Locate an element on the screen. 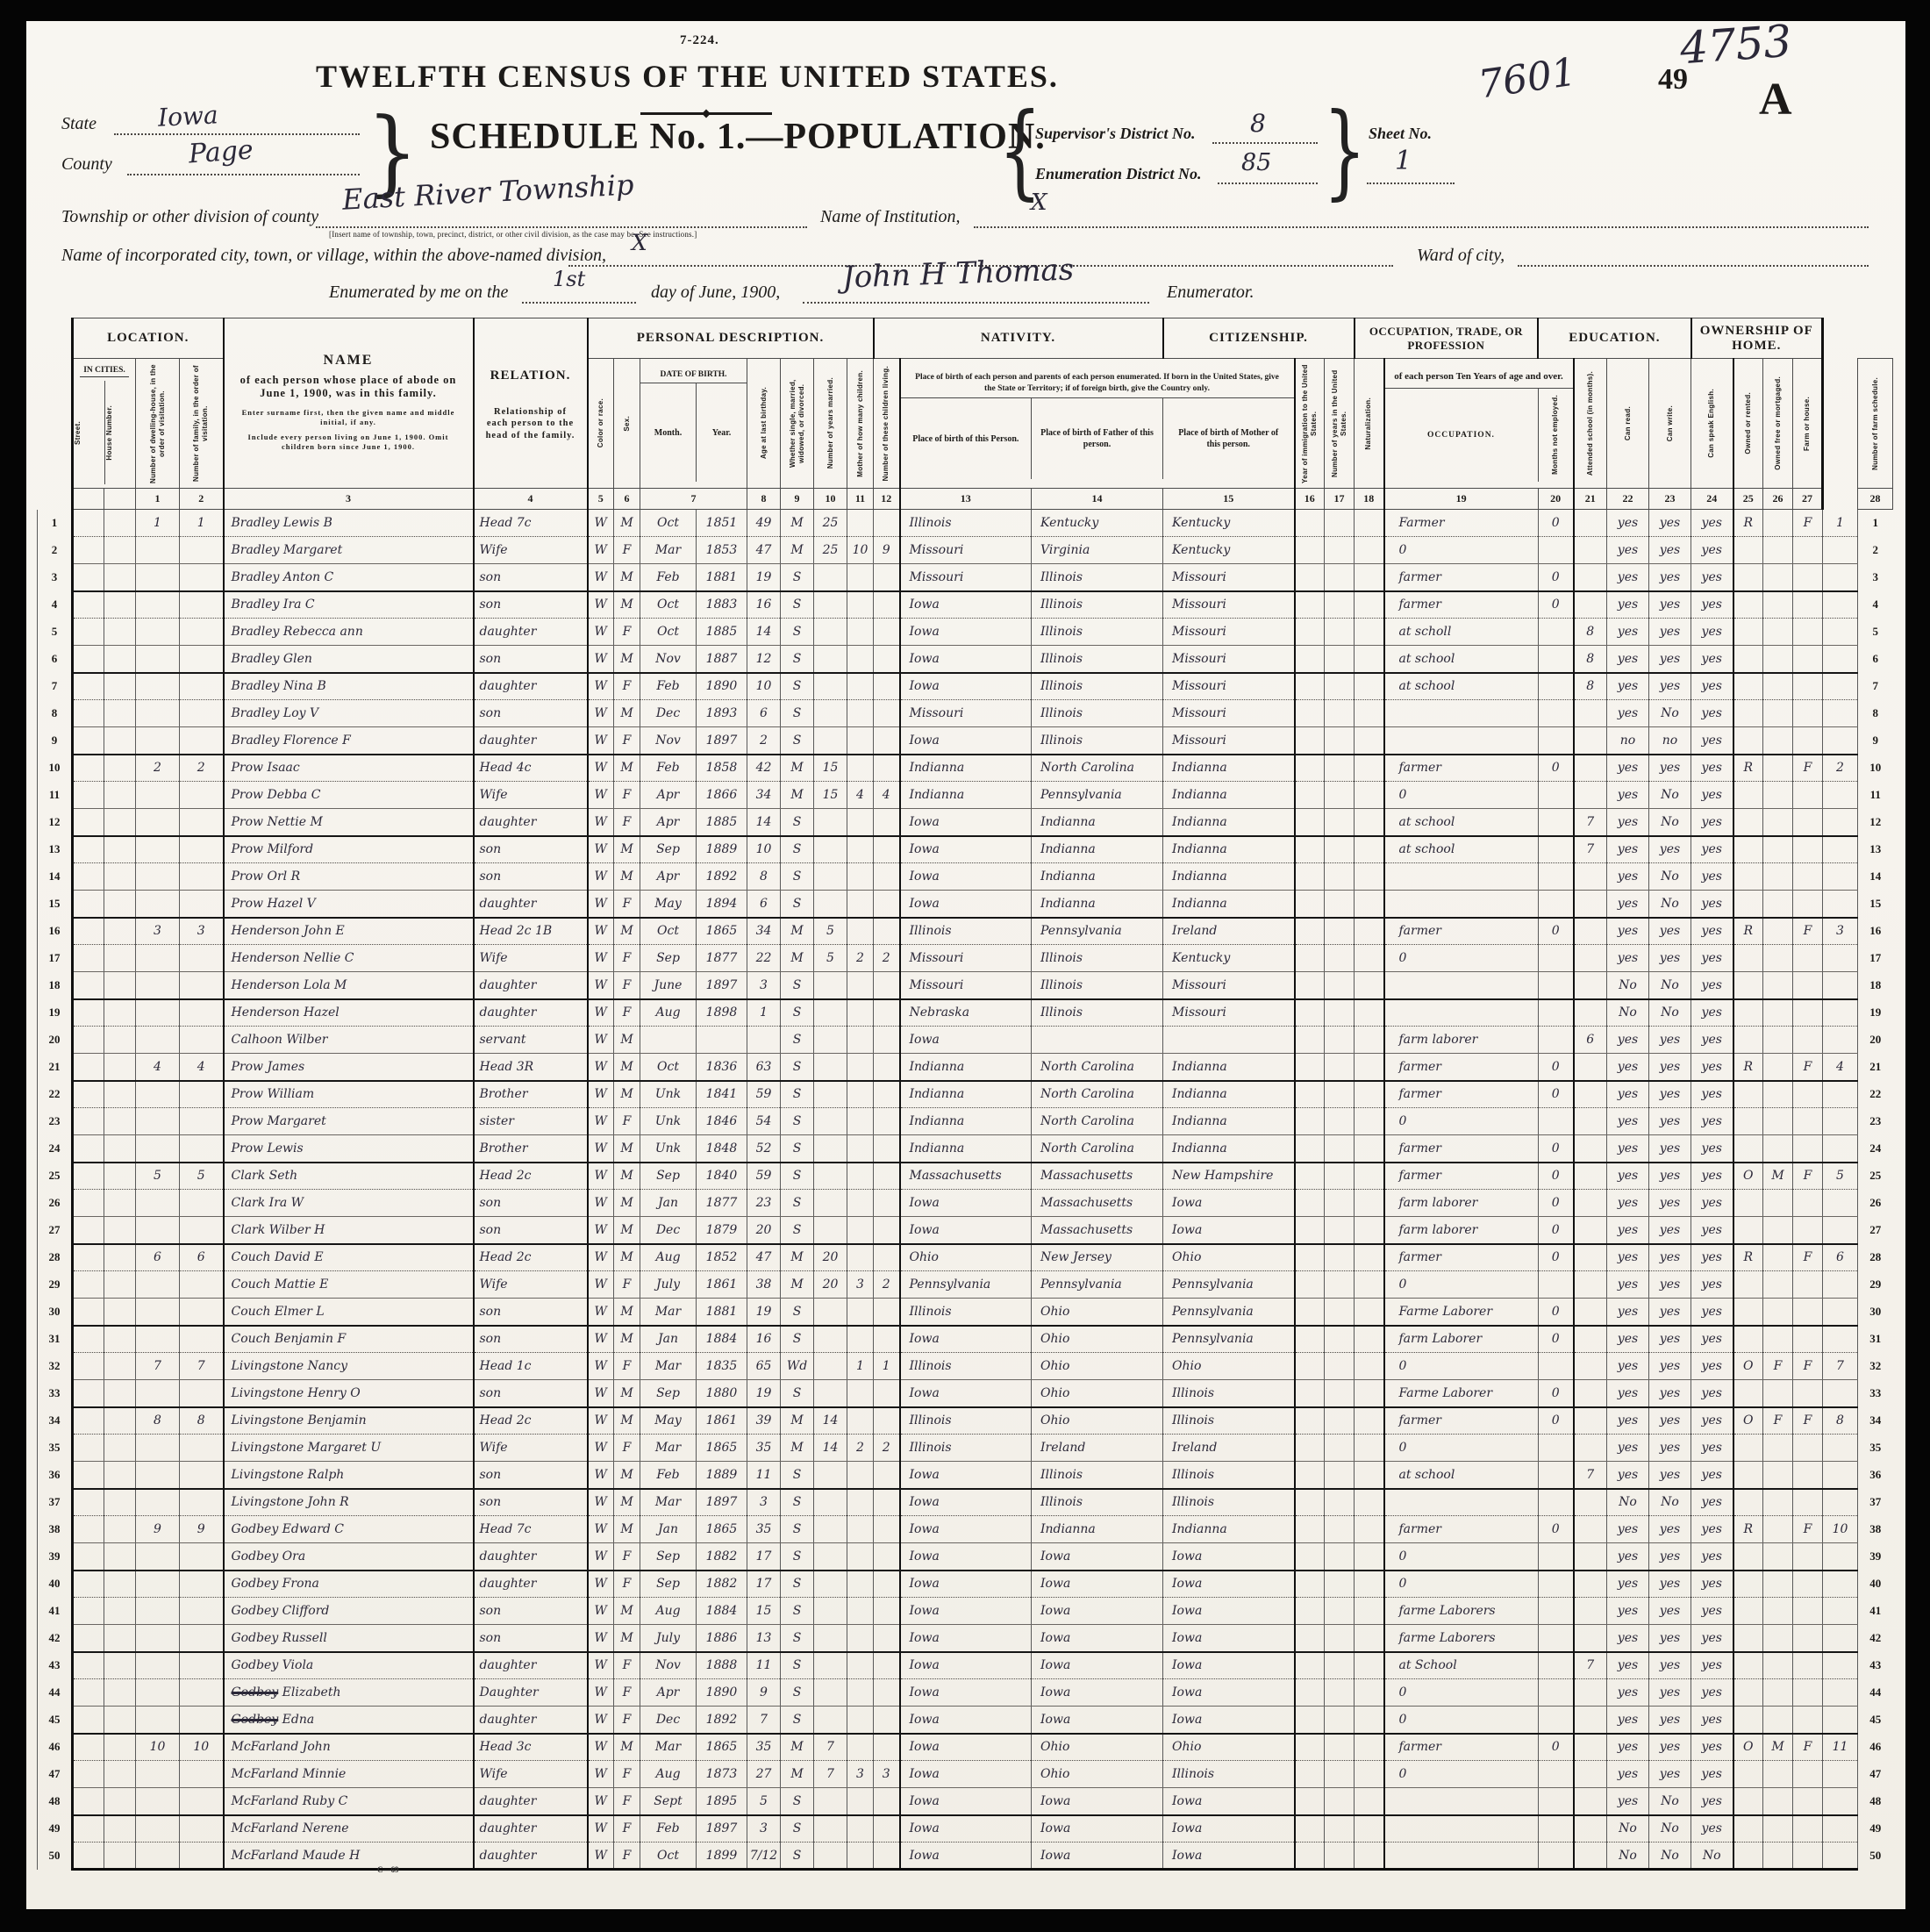 The height and width of the screenshot is (1932, 1930). cell-ym: 14 is located at coordinates (830, 1448).